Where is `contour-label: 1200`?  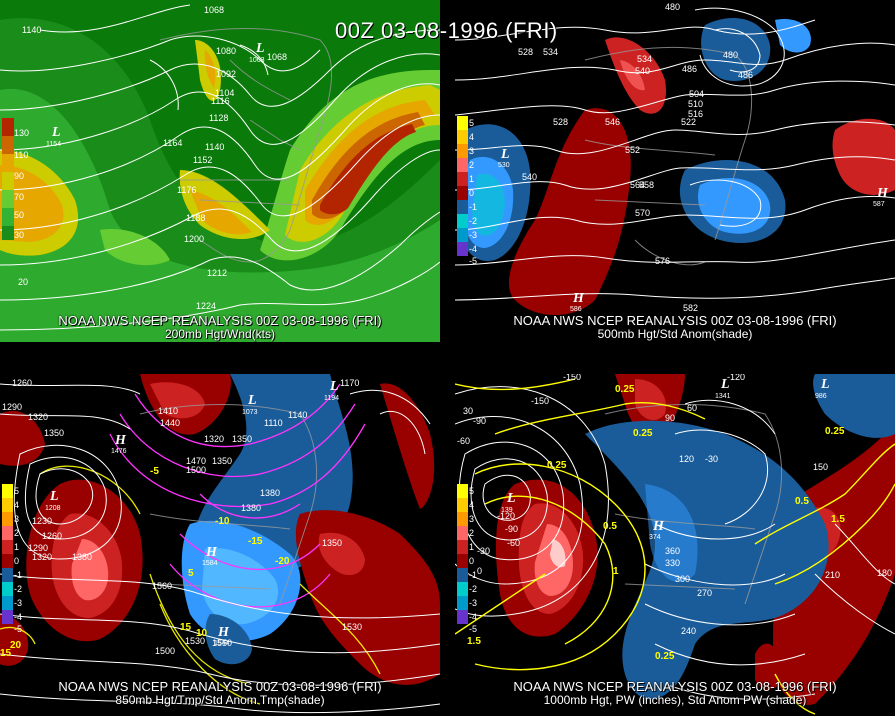
contour-label: 1200 is located at coordinates (194, 239).